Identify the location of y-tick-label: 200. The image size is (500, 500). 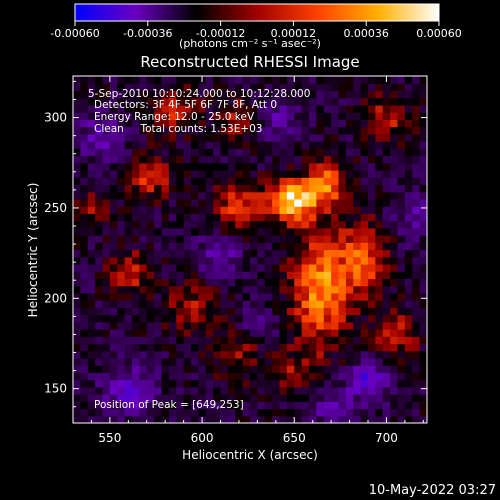
(55, 298).